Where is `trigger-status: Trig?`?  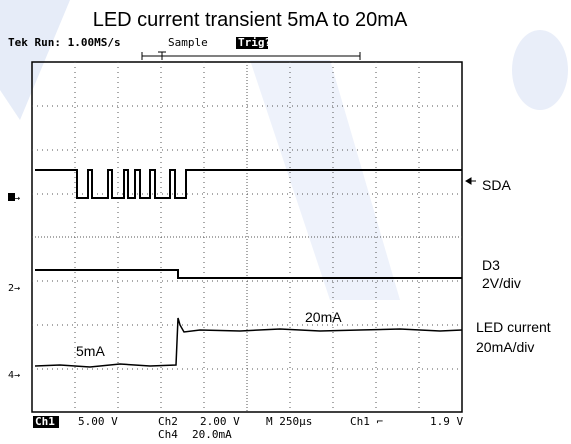 trigger-status: Trig? is located at coordinates (254, 42).